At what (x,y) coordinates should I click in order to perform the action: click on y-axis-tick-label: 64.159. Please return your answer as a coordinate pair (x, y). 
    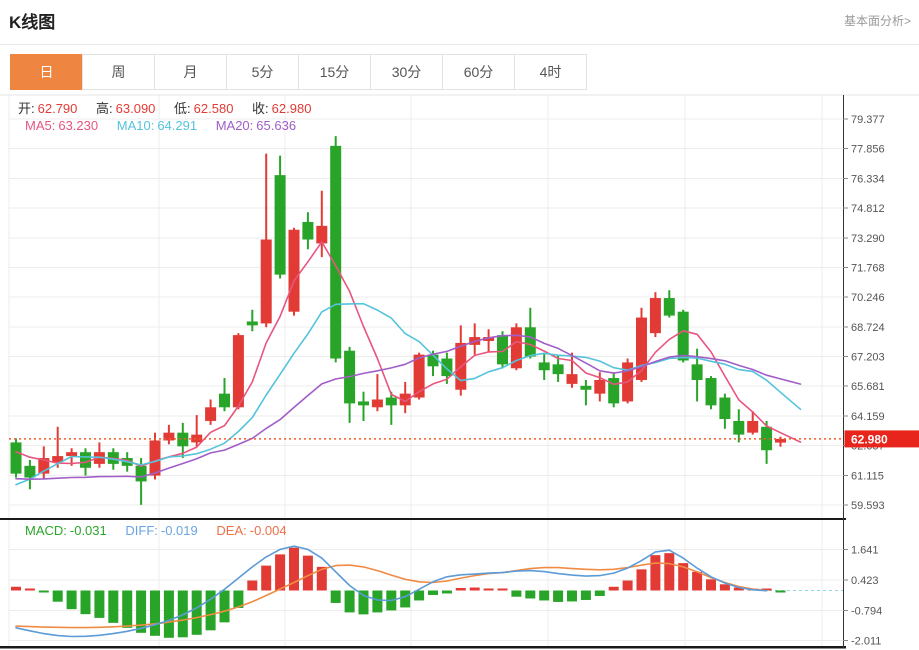
    Looking at the image, I should click on (868, 417).